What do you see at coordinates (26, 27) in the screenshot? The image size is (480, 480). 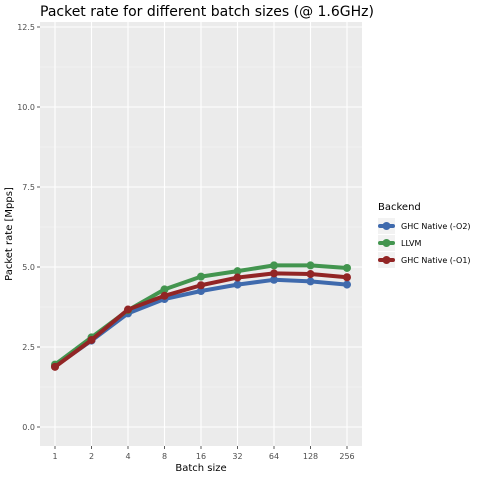 I see `y-tick-label: 12.5` at bounding box center [26, 27].